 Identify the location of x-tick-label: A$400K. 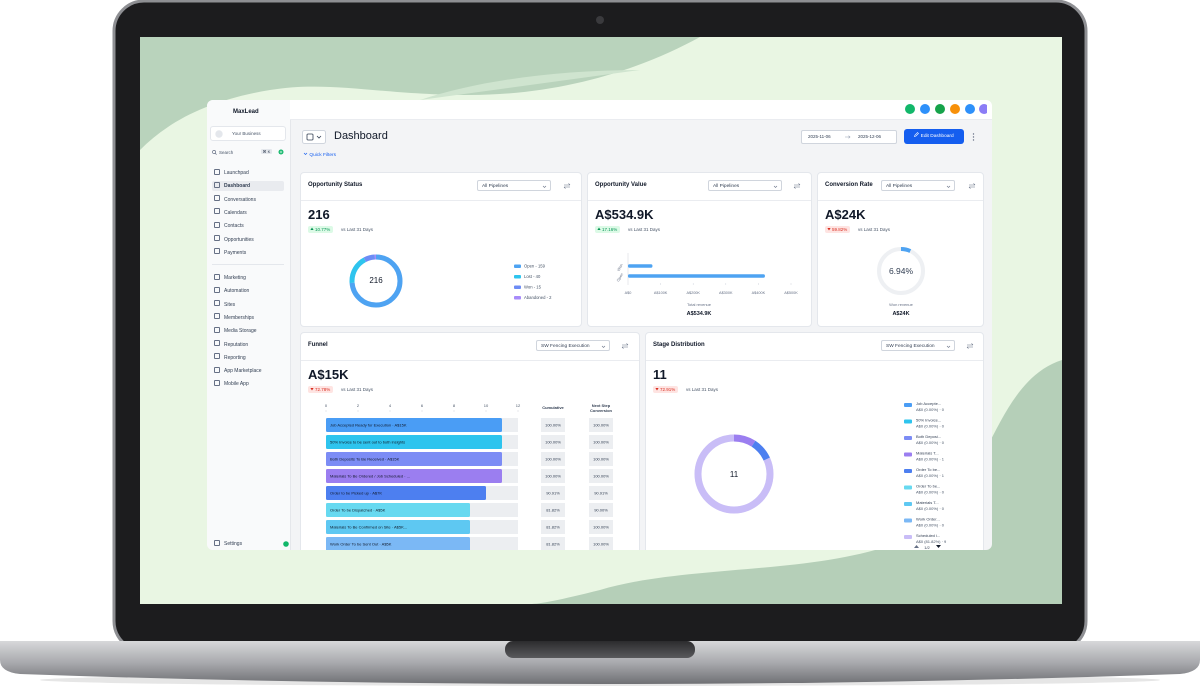
(759, 293).